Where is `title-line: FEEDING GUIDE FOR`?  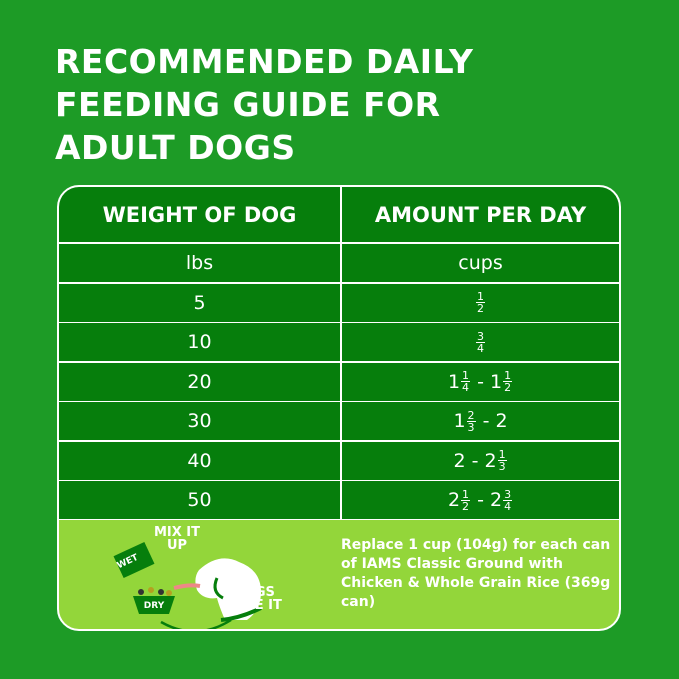 title-line: FEEDING GUIDE FOR is located at coordinates (248, 104).